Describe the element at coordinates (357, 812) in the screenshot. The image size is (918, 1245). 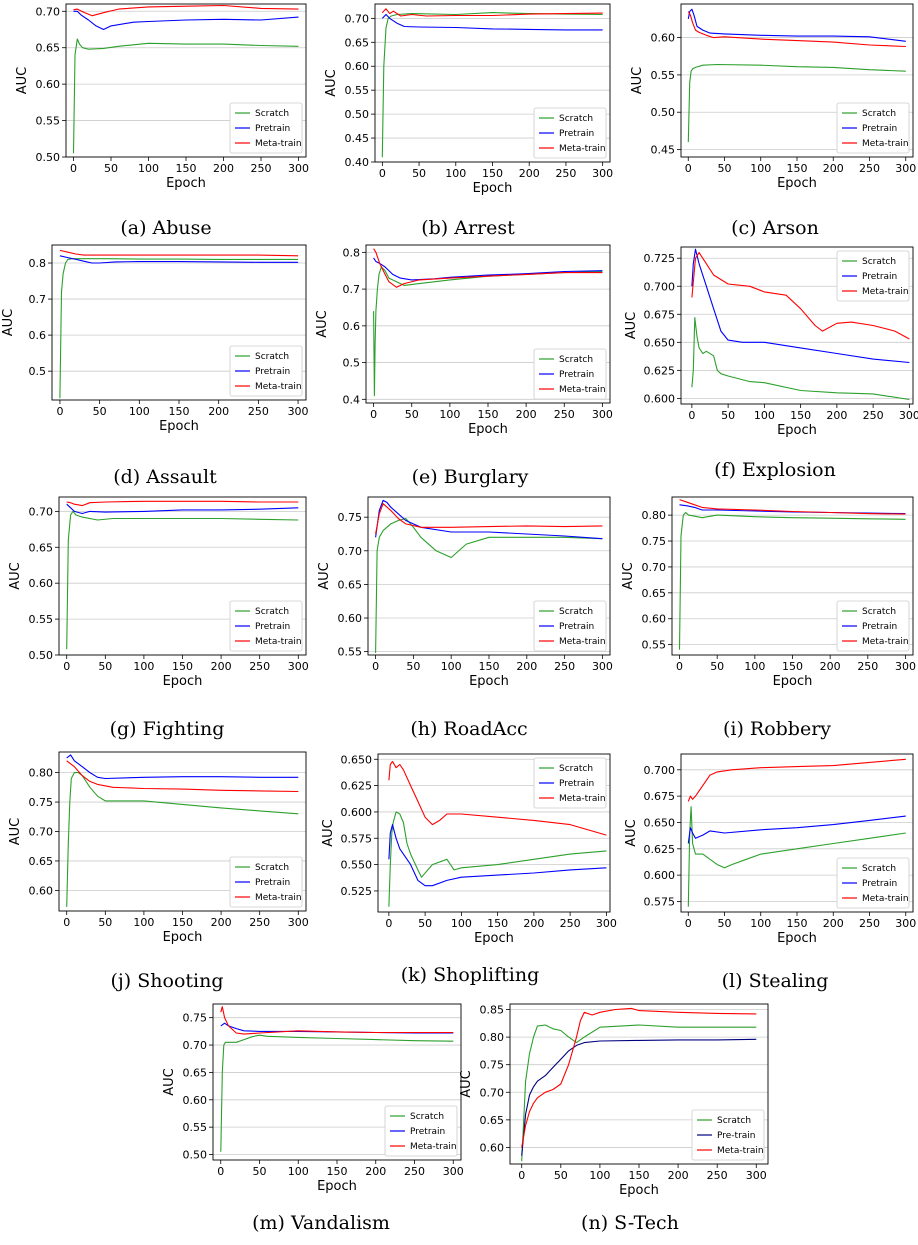
I see `y-tick-label: 0.600` at that location.